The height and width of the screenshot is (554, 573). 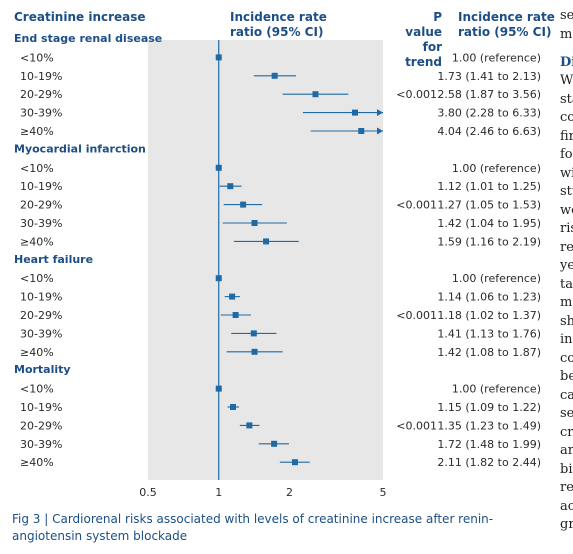 I want to click on side-text-line: ye, so click(x=566, y=265).